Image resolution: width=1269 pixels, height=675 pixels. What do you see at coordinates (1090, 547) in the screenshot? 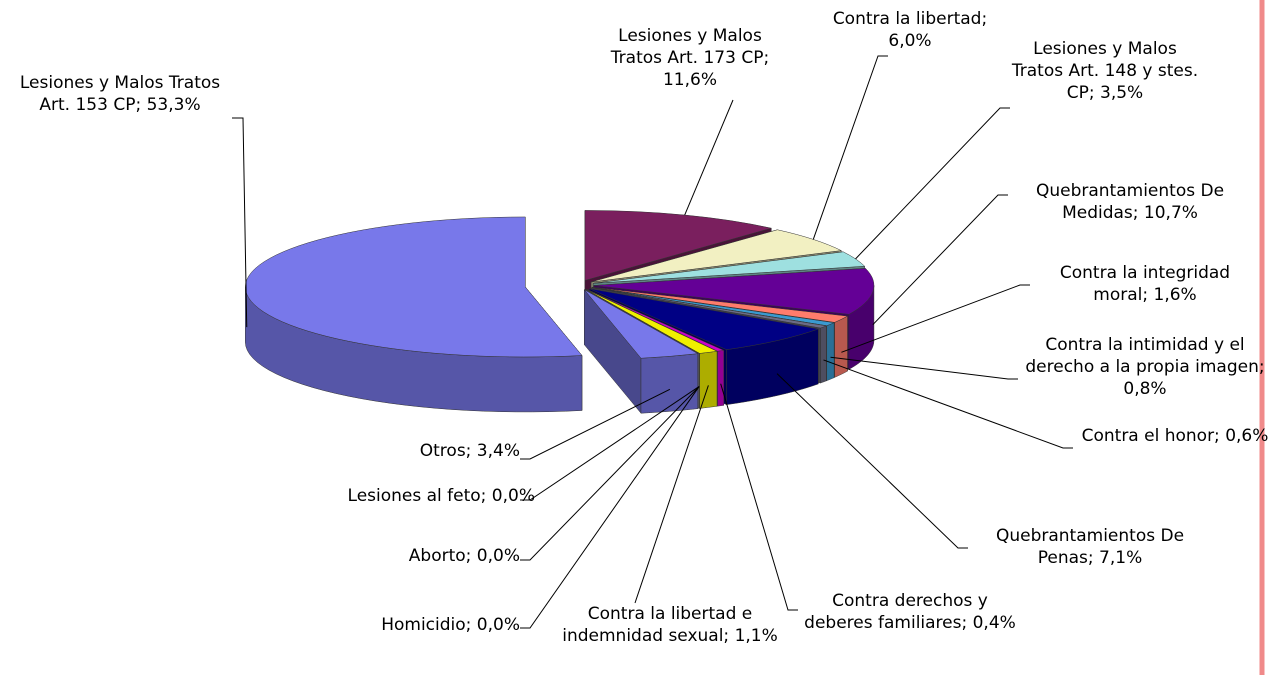
I see `data-label: Quebrantamientos De Penas; 7,1%` at bounding box center [1090, 547].